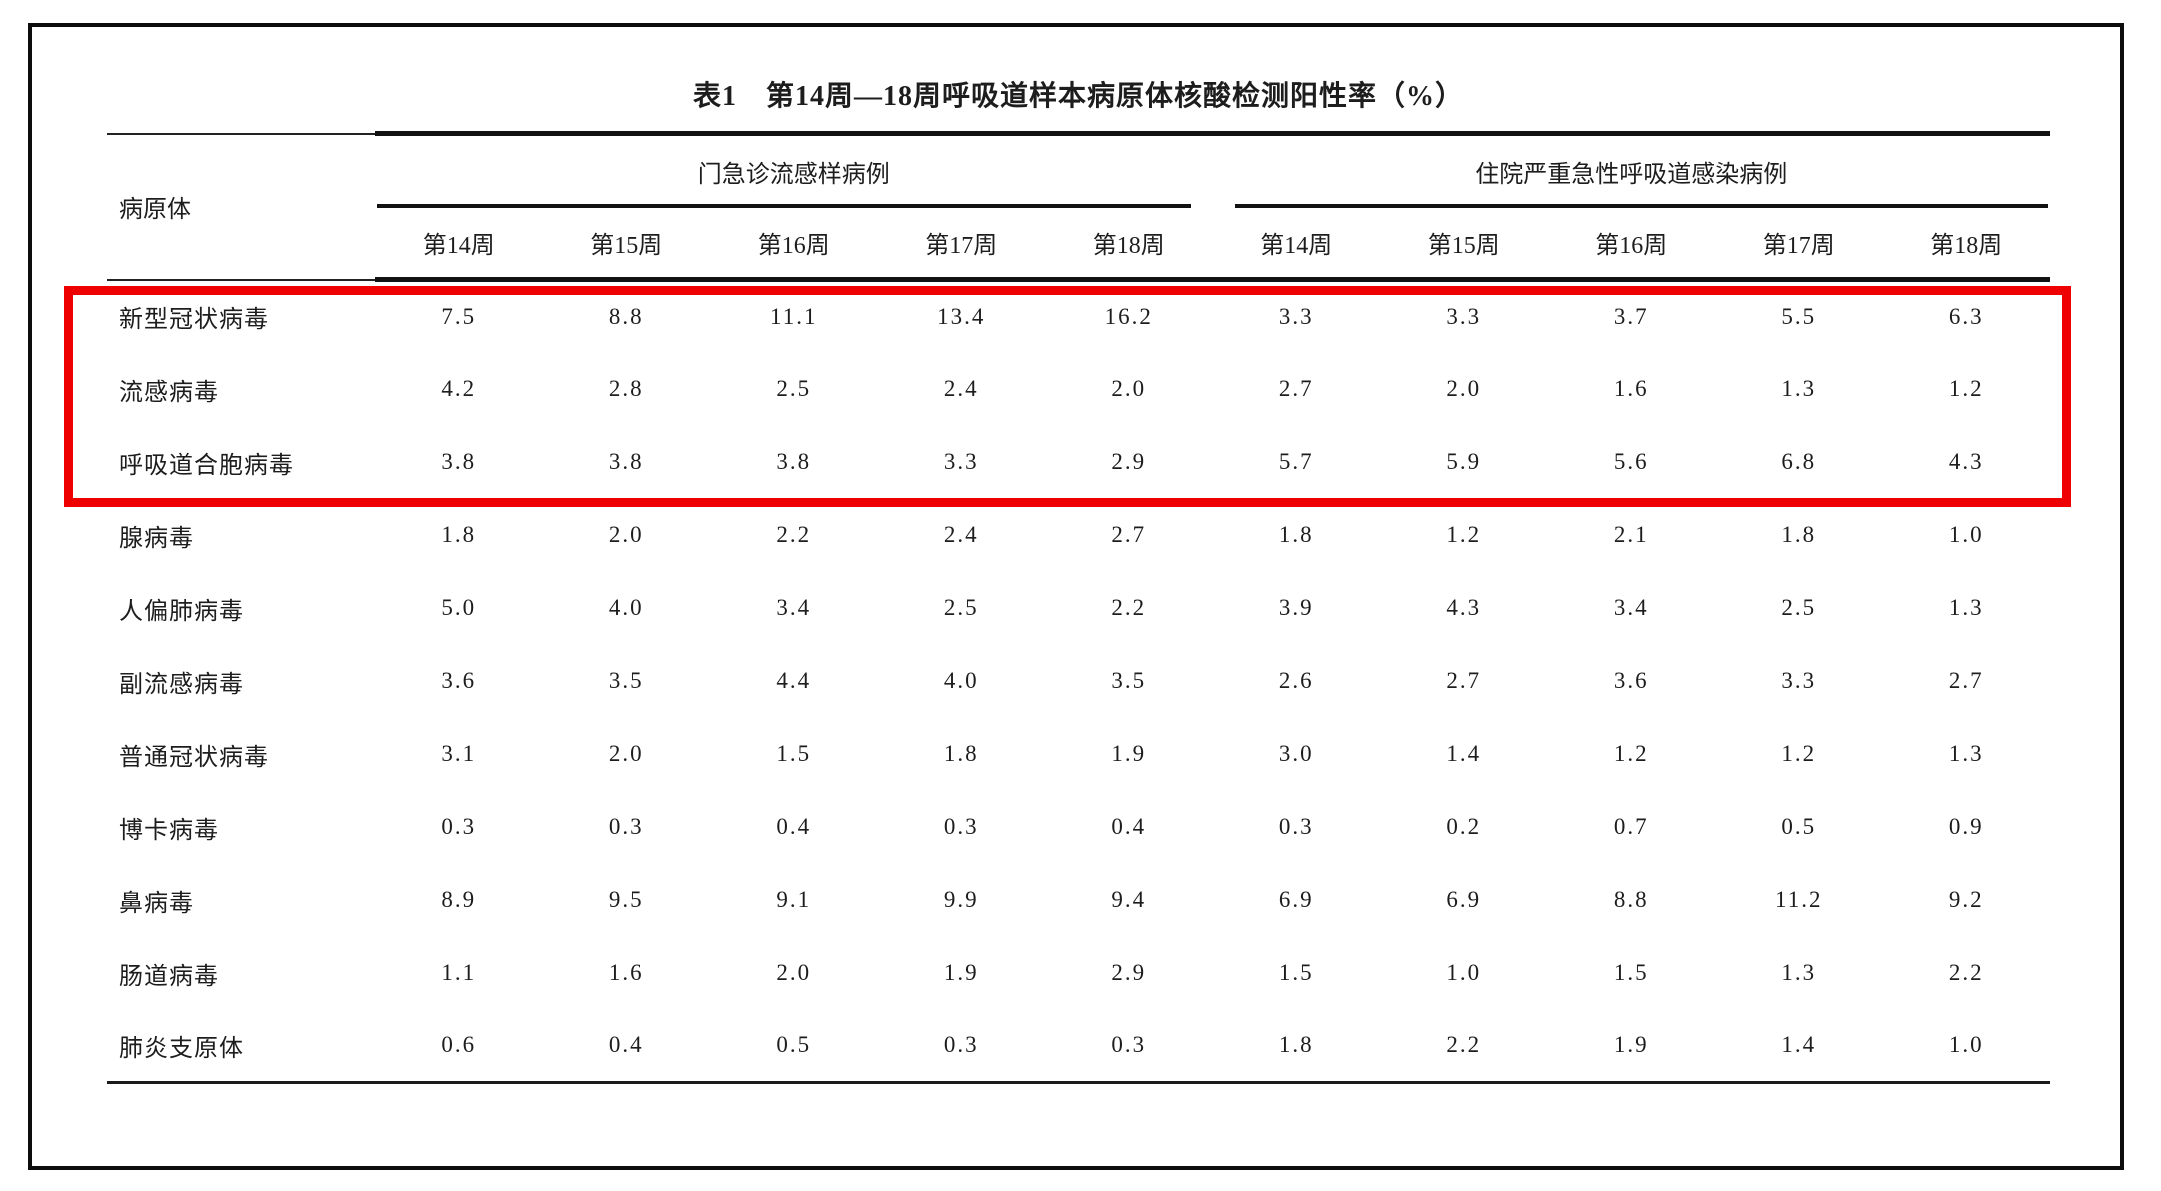 This screenshot has height=1191, width=2161. What do you see at coordinates (459, 317) in the screenshot?
I see `value-cell: 7.5` at bounding box center [459, 317].